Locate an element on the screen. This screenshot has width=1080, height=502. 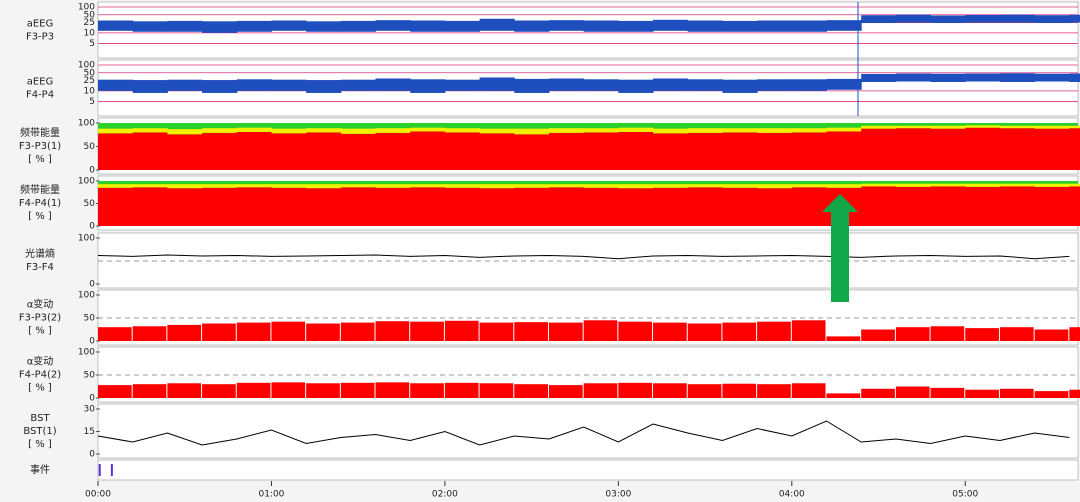
panel-label: 频带能量 is located at coordinates (40, 189).